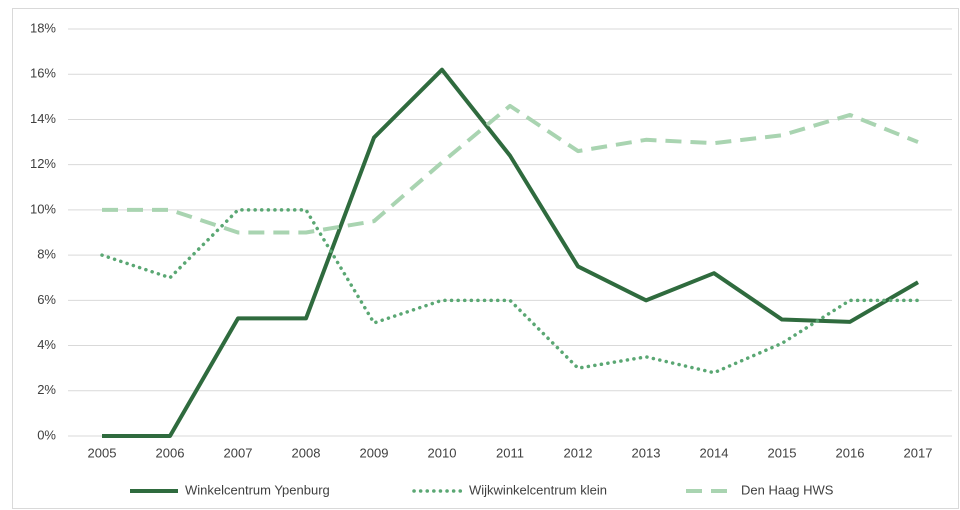 The height and width of the screenshot is (510, 960). Describe the element at coordinates (782, 452) in the screenshot. I see `x-tick-label: 2015` at that location.